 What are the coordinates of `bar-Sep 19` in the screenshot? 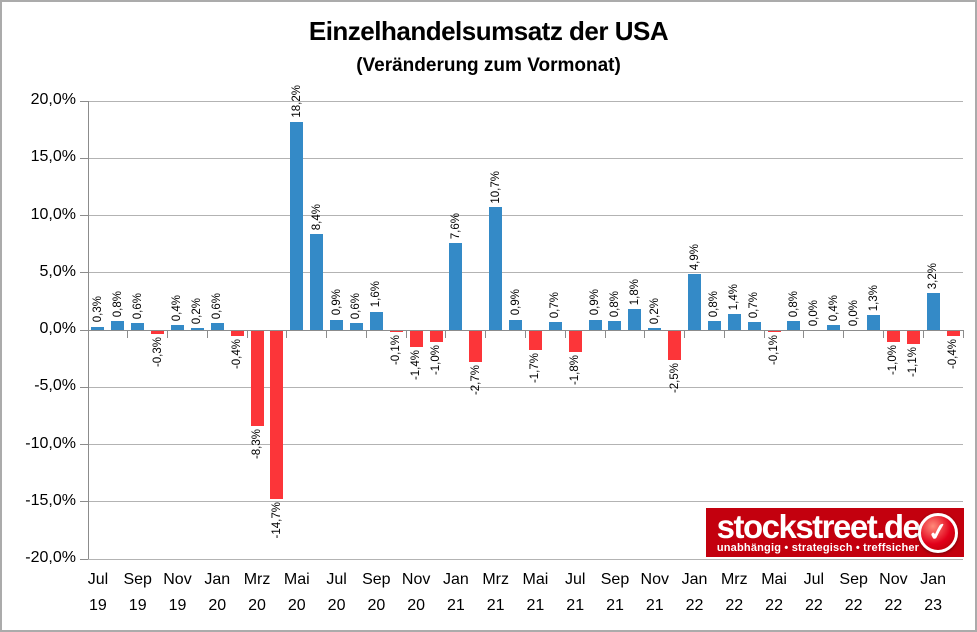 It's located at (138, 326).